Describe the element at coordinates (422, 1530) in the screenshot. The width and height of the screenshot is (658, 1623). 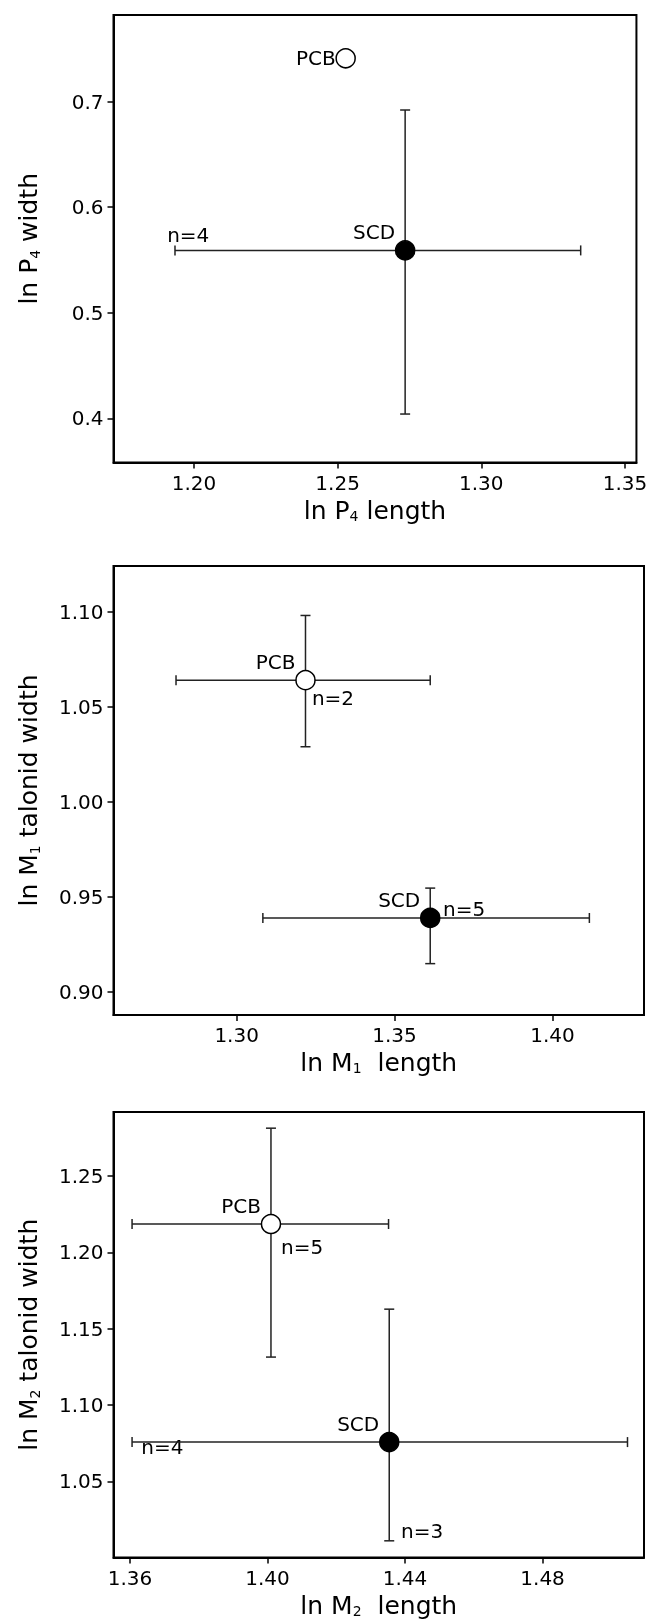
I see `annotation: n=3` at that location.